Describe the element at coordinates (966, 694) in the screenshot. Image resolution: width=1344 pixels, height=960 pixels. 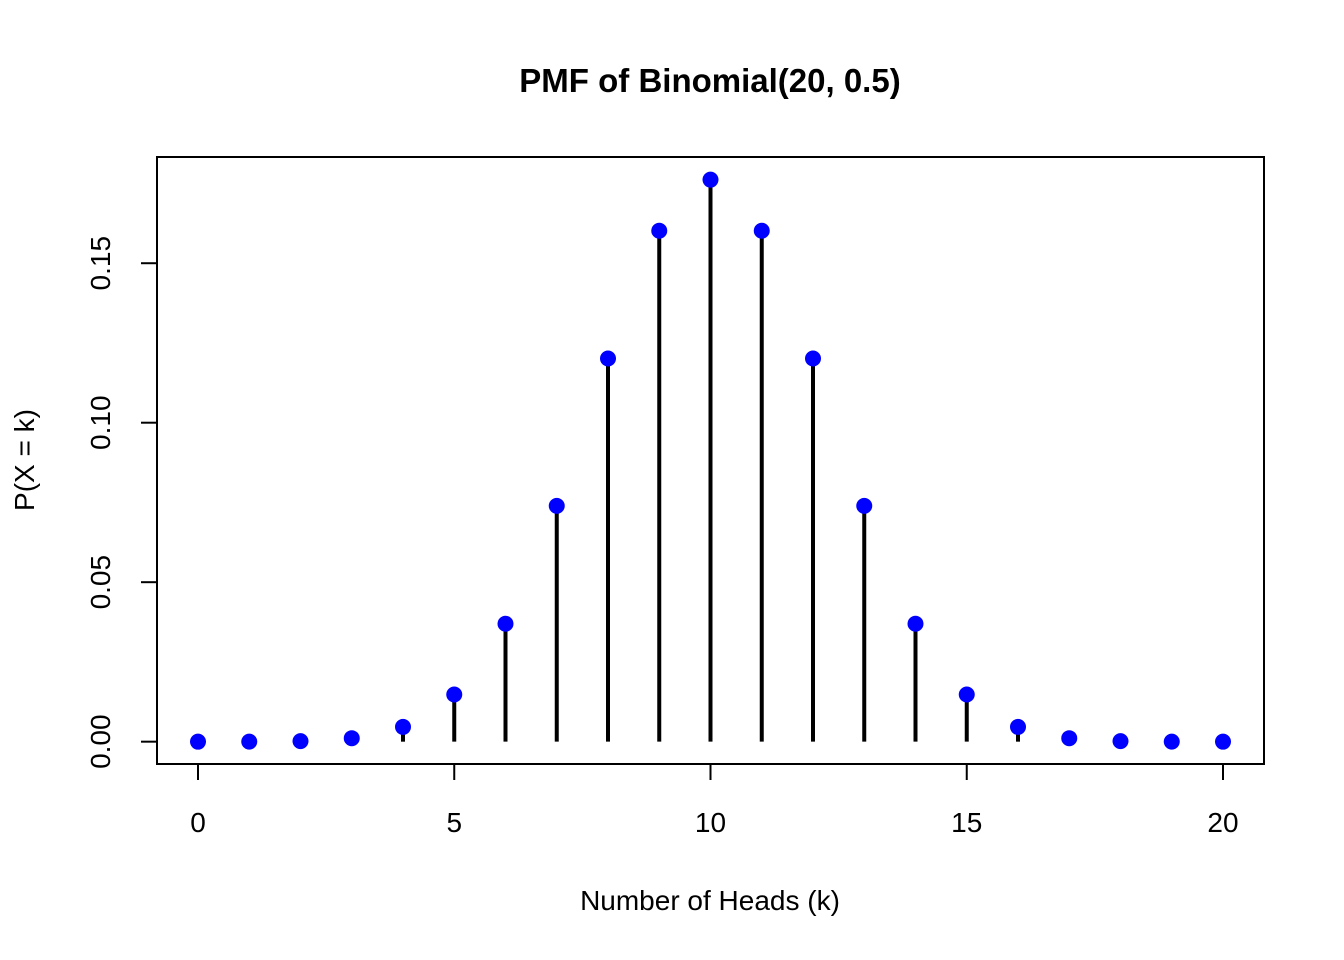
I see `point-k15` at that location.